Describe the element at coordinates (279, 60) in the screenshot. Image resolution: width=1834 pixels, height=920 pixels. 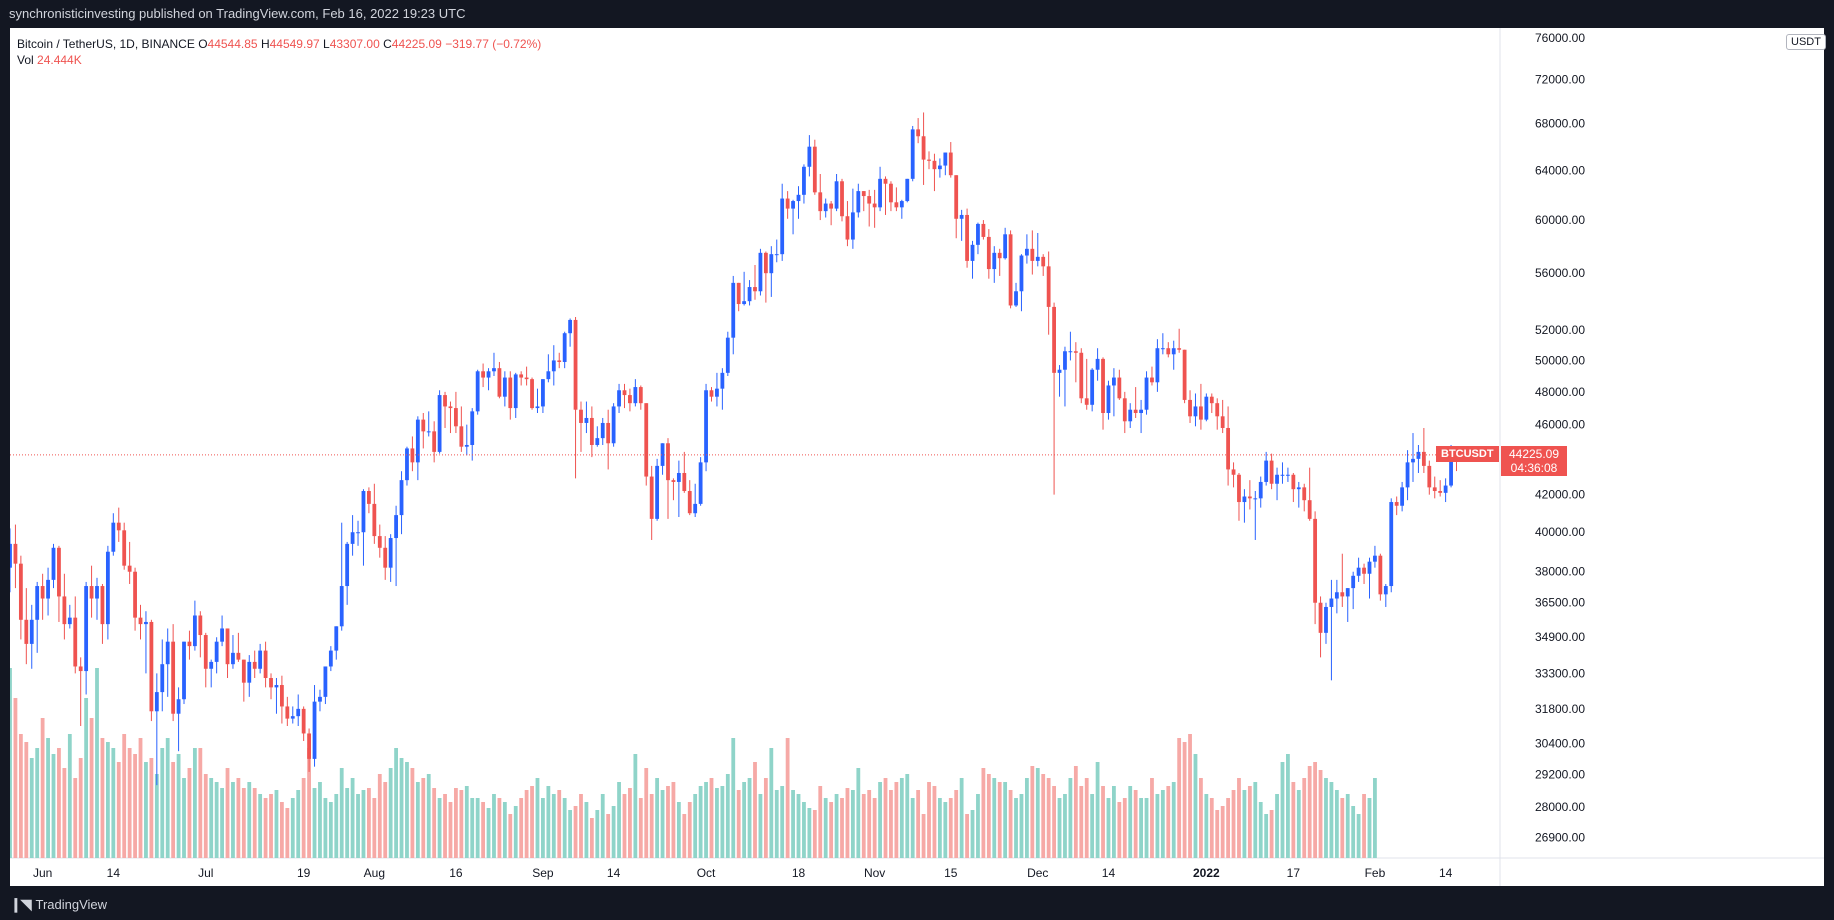
I see `volume-row: Vol 24.444K` at that location.